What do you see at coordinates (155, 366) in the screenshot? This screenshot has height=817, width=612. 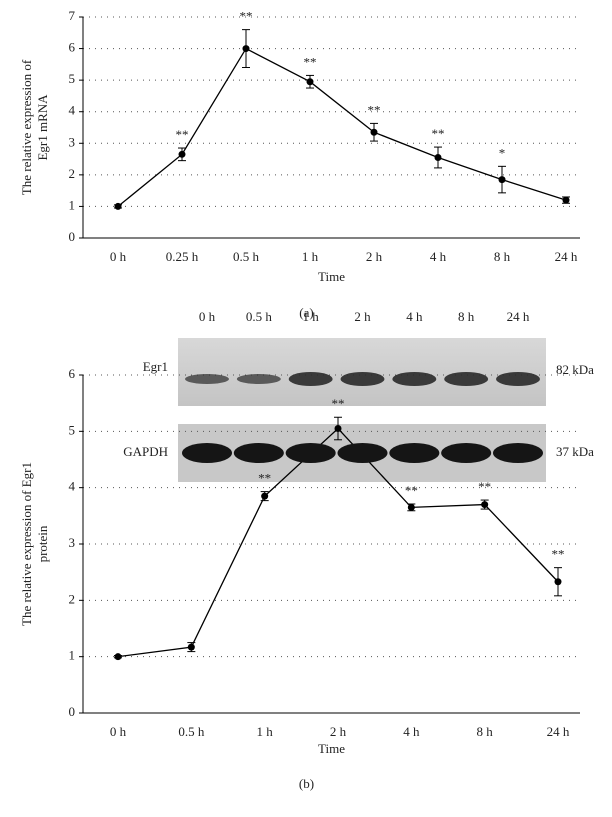 I see `row-label: Egr1` at bounding box center [155, 366].